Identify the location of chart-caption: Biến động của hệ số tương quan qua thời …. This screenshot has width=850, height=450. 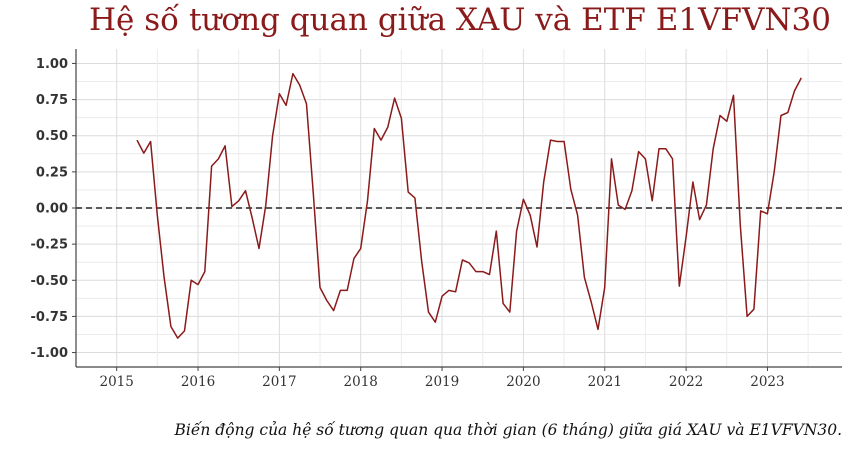
(508, 430).